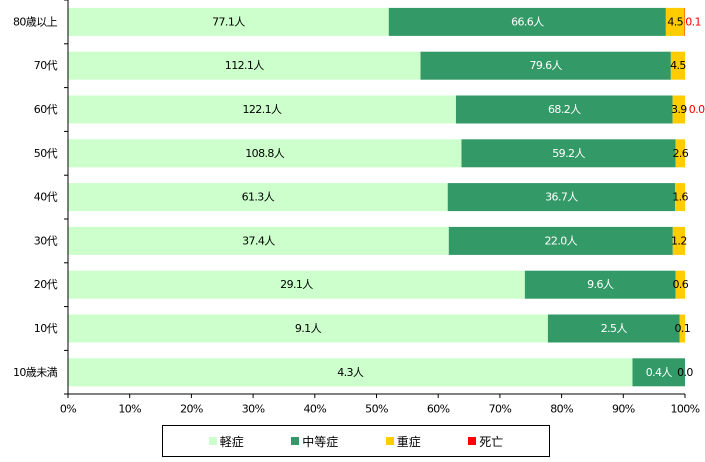  What do you see at coordinates (684, 409) in the screenshot?
I see `x-tick-label-10: 100%` at bounding box center [684, 409].